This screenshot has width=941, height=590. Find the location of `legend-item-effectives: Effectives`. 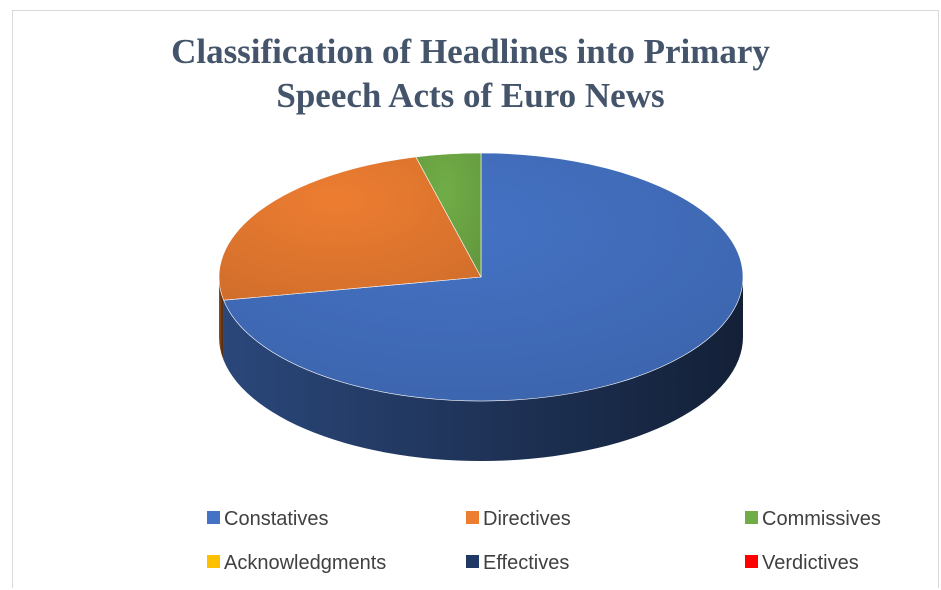

legend-item-effectives: Effectives is located at coordinates (517, 563).